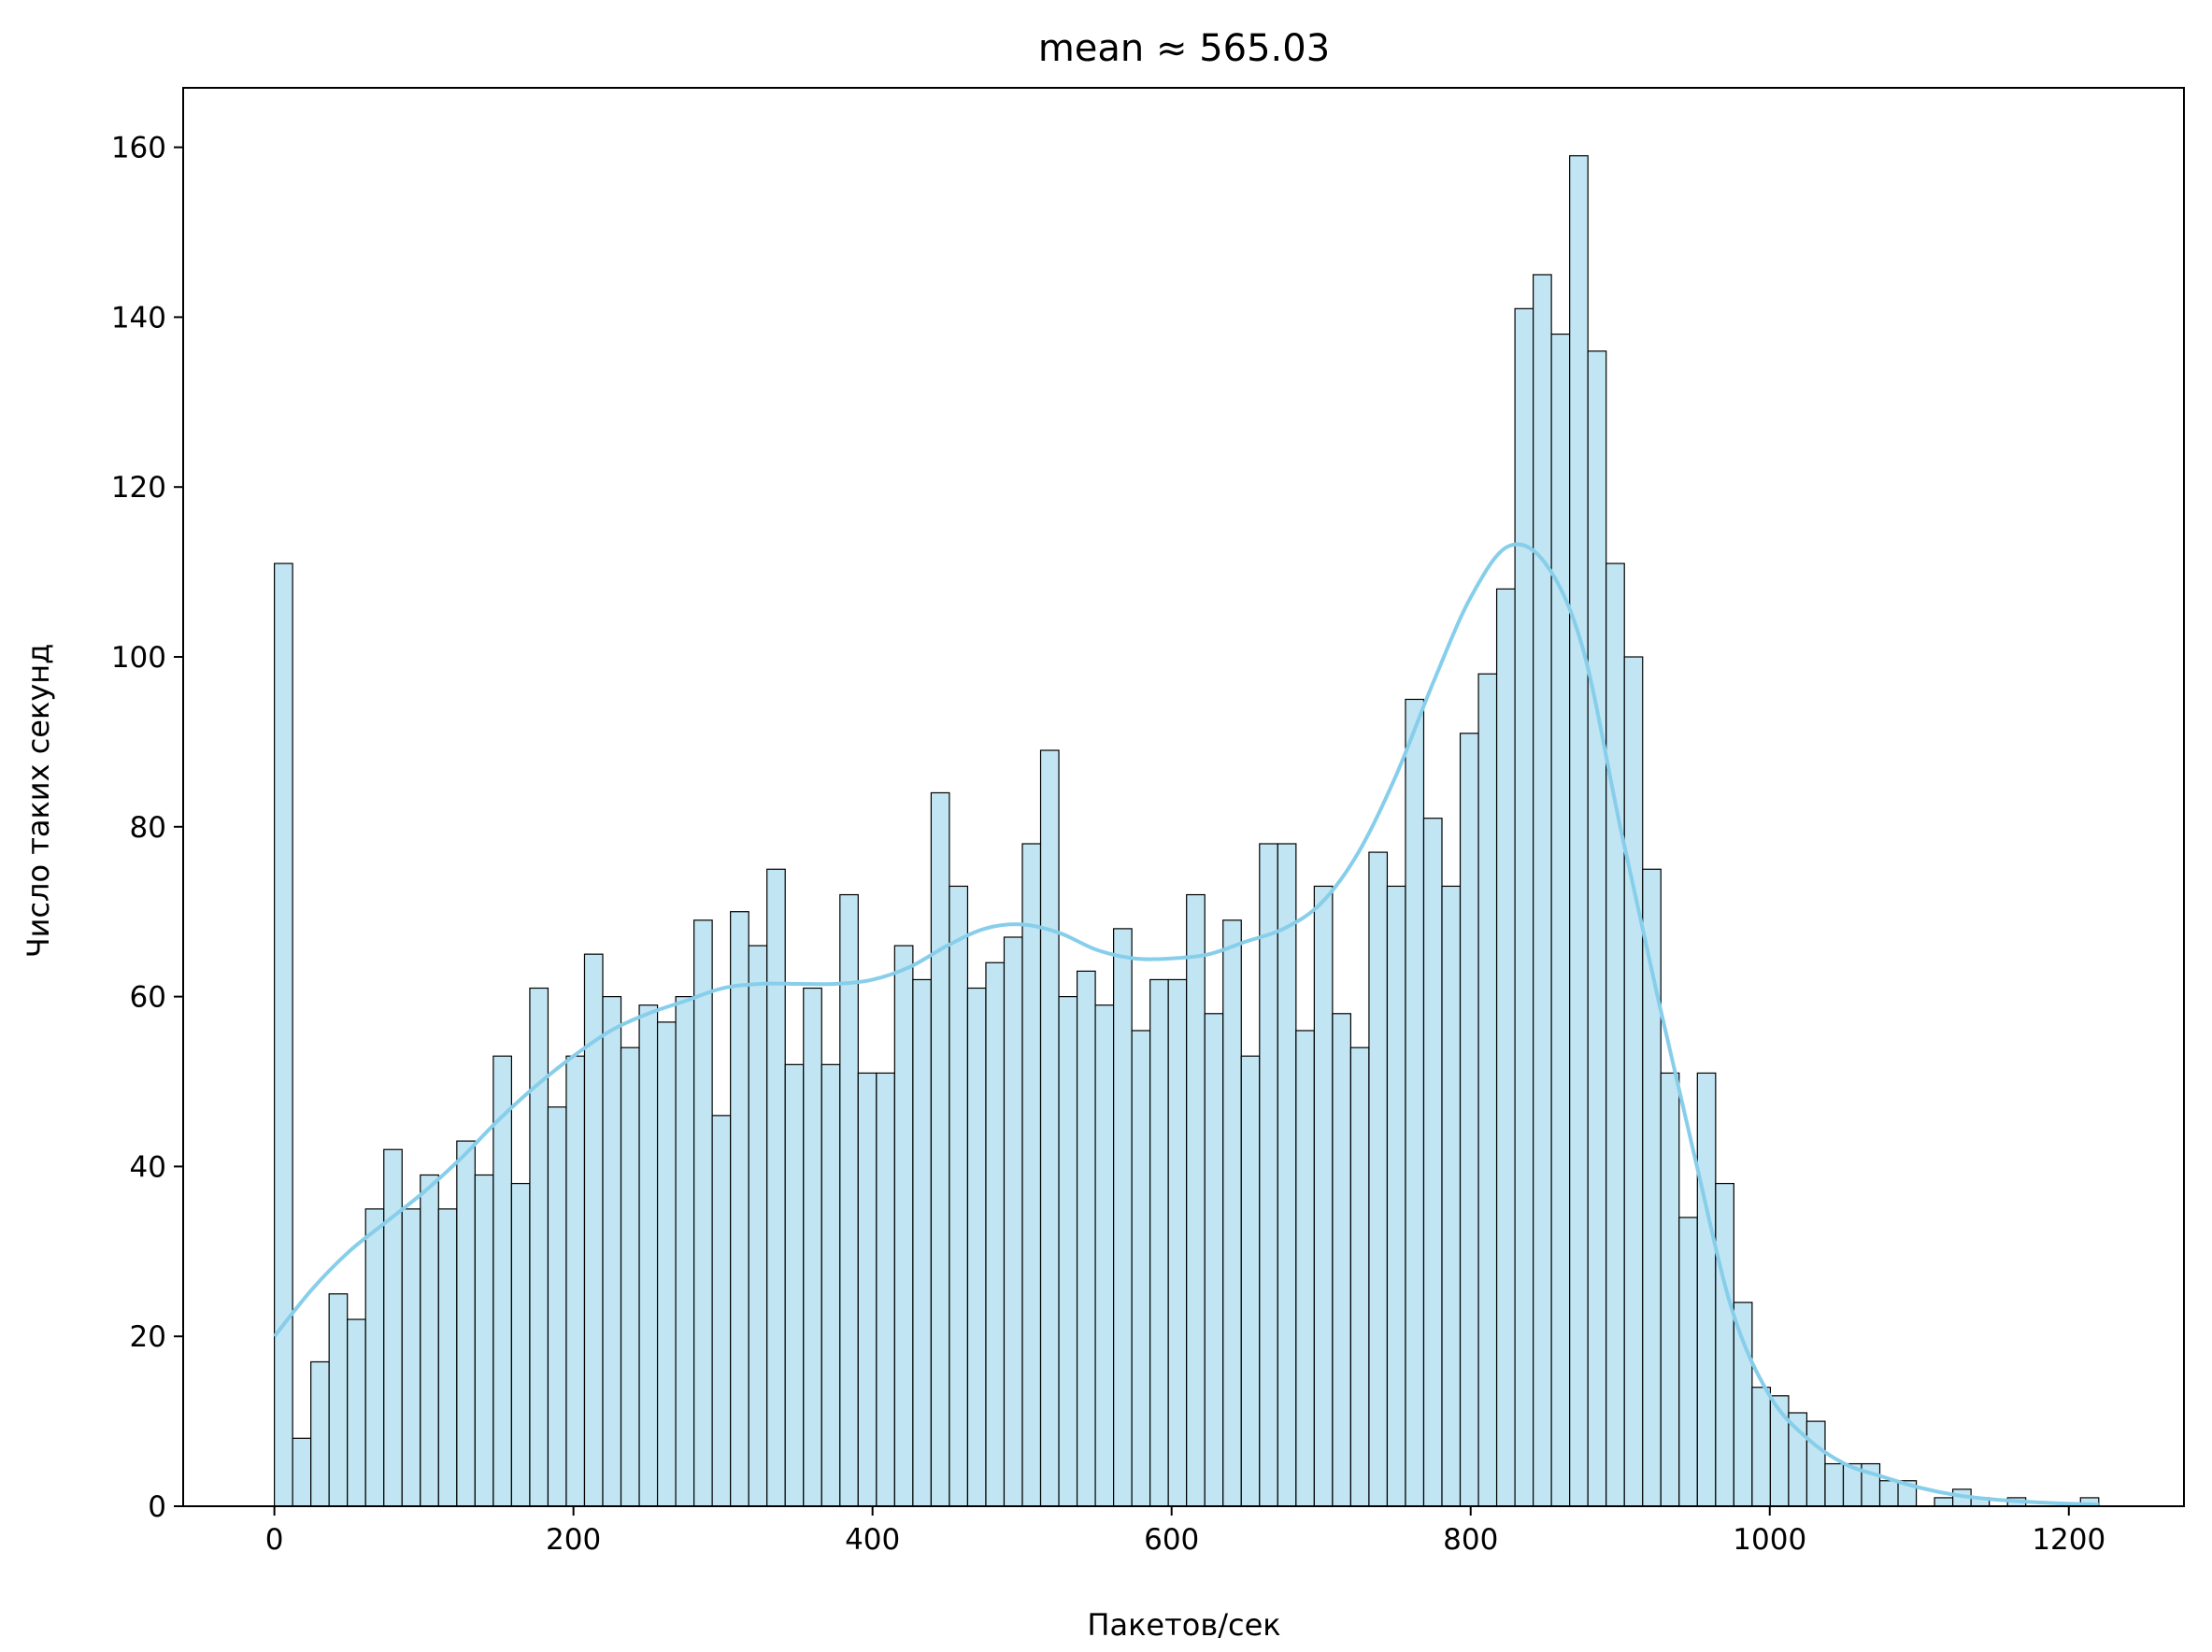 Image resolution: width=2212 pixels, height=1652 pixels. I want to click on y-tick-label: 100, so click(138, 658).